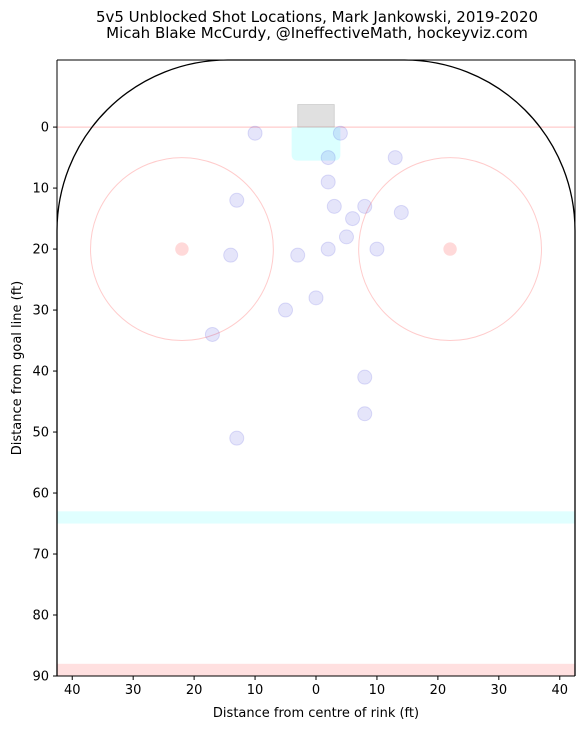 The height and width of the screenshot is (729, 588). What do you see at coordinates (40, 372) in the screenshot?
I see `y-tick-label: 40` at bounding box center [40, 372].